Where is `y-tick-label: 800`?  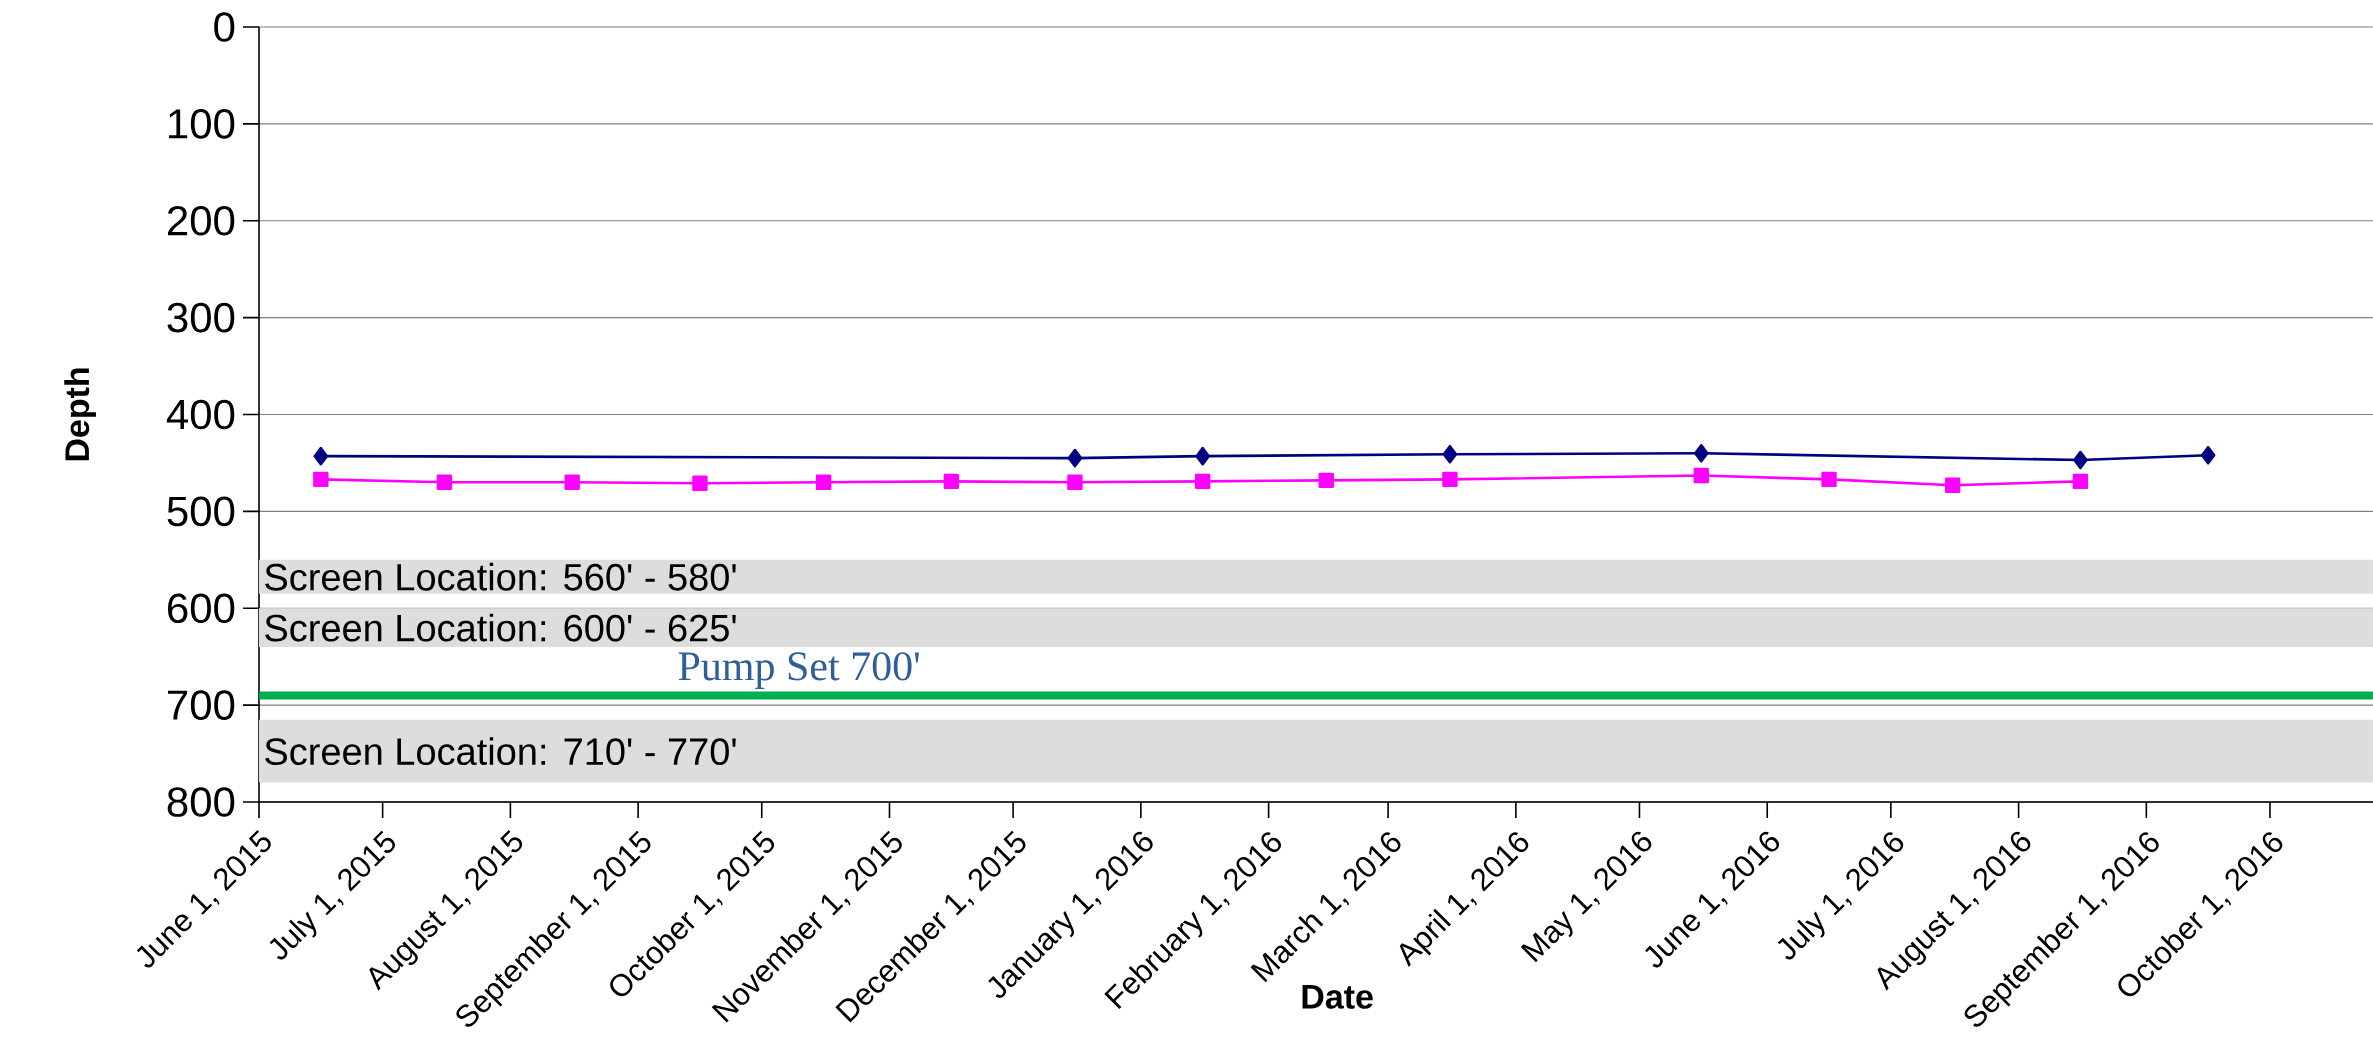 y-tick-label: 800 is located at coordinates (201, 802).